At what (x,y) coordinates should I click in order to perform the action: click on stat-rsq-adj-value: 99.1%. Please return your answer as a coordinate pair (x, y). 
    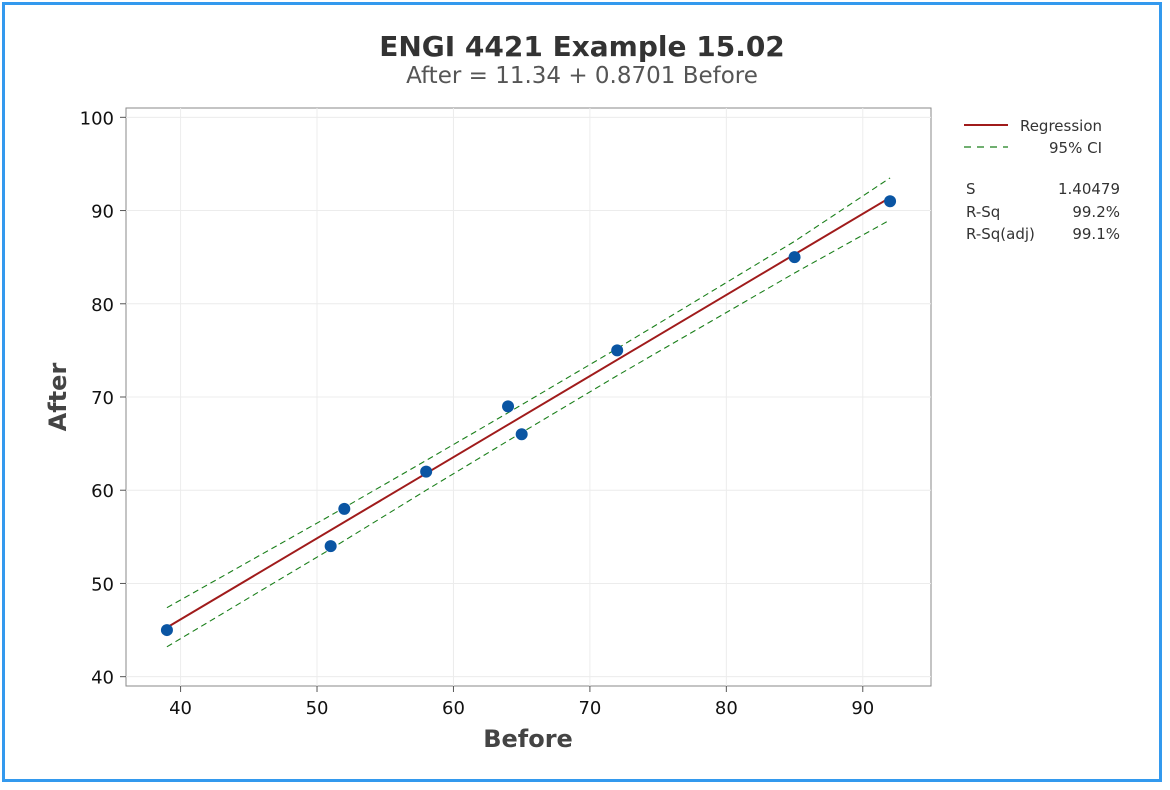
    Looking at the image, I should click on (1096, 234).